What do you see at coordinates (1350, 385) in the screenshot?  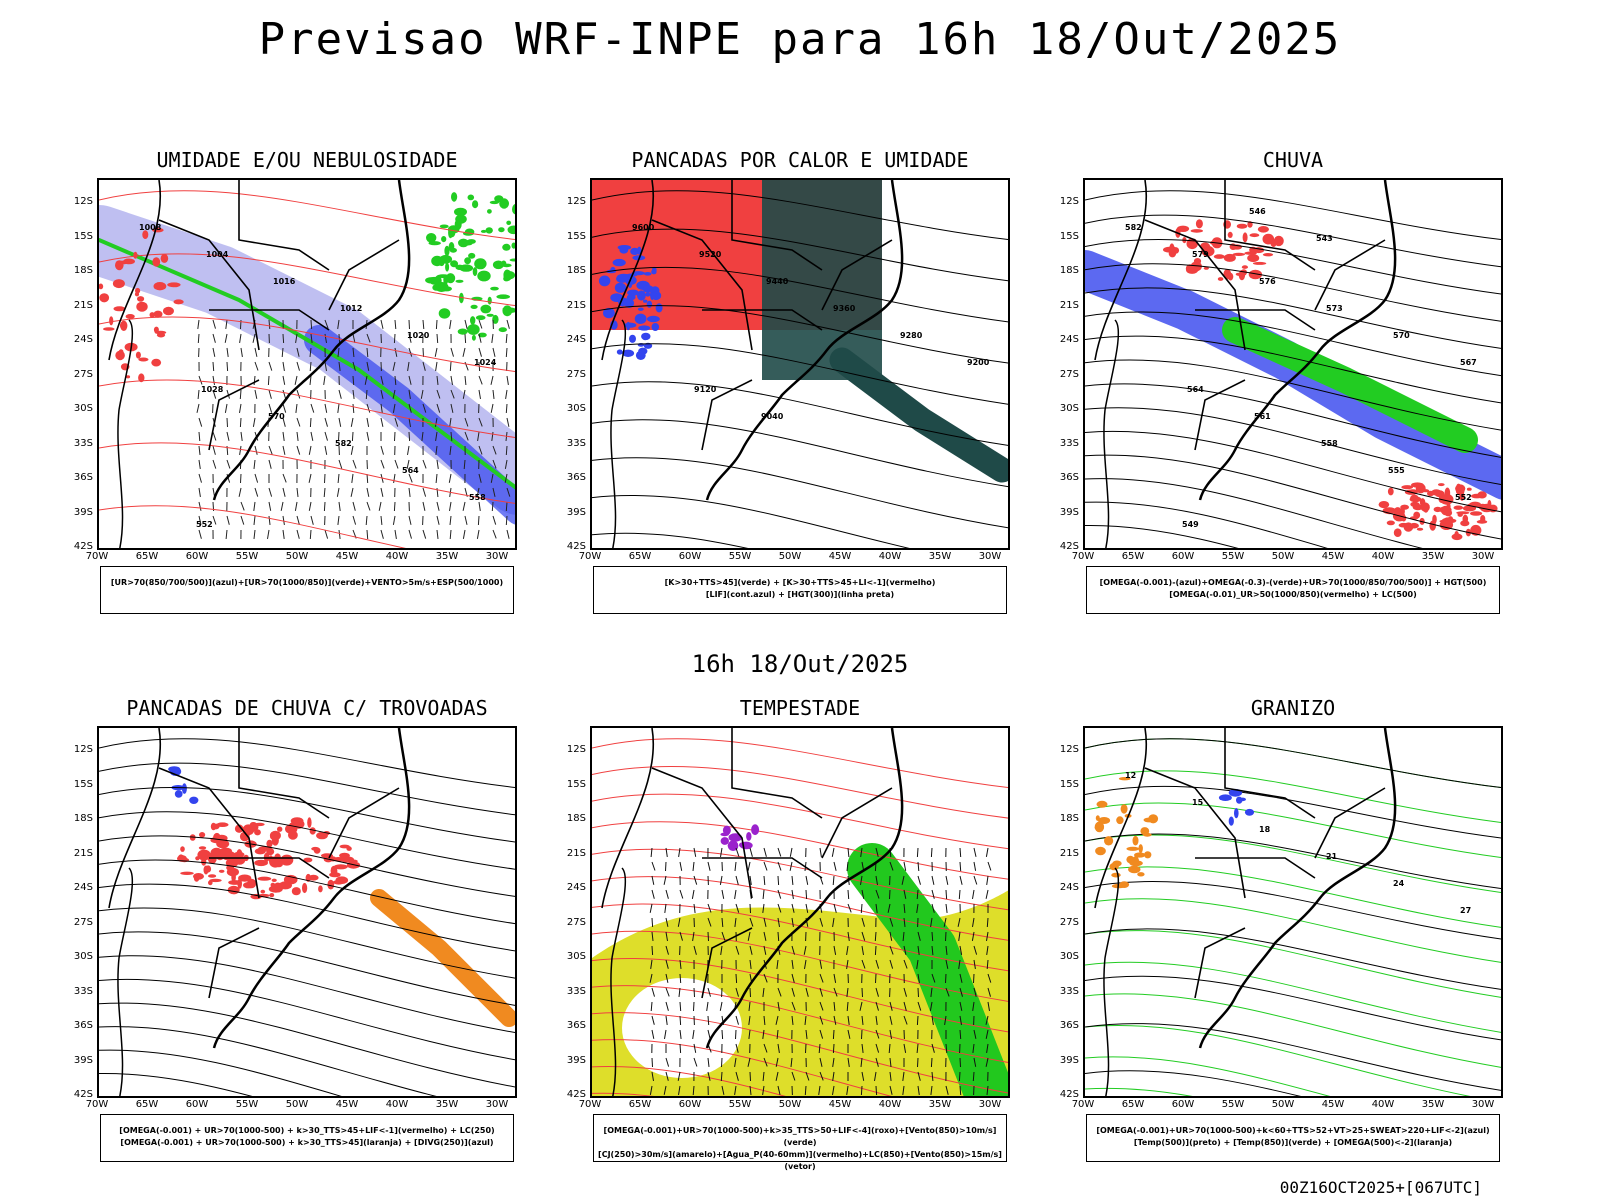 I see `omega-green-area` at bounding box center [1350, 385].